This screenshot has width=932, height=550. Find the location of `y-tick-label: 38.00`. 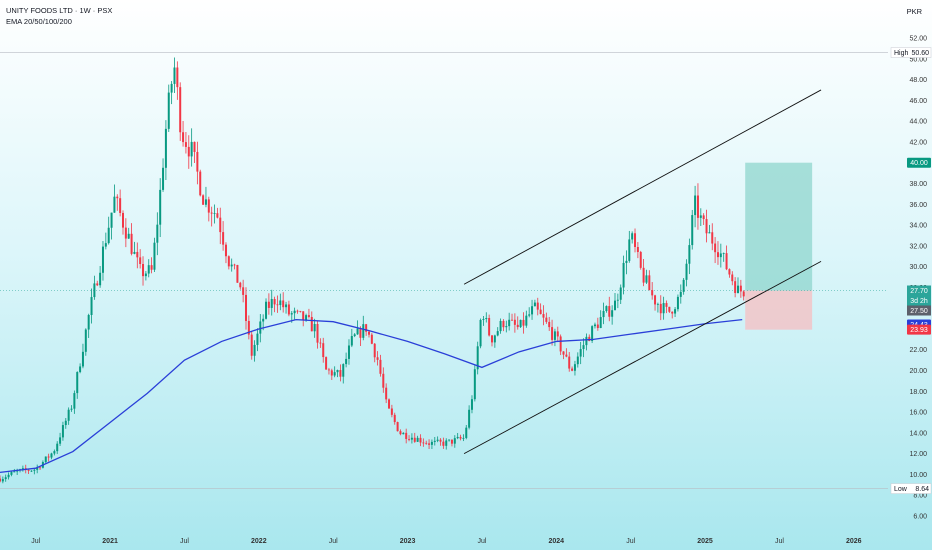

y-tick-label: 38.00 is located at coordinates (918, 184).